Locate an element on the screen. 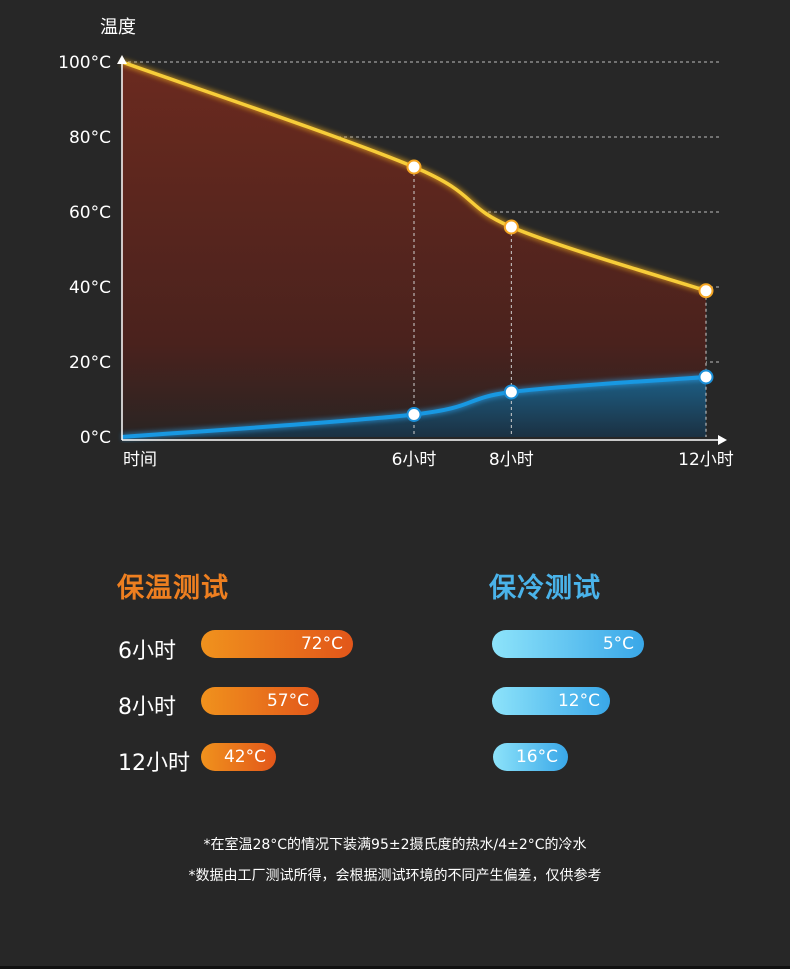 The height and width of the screenshot is (969, 790). hot-bar-8h: 57°C is located at coordinates (260, 701).